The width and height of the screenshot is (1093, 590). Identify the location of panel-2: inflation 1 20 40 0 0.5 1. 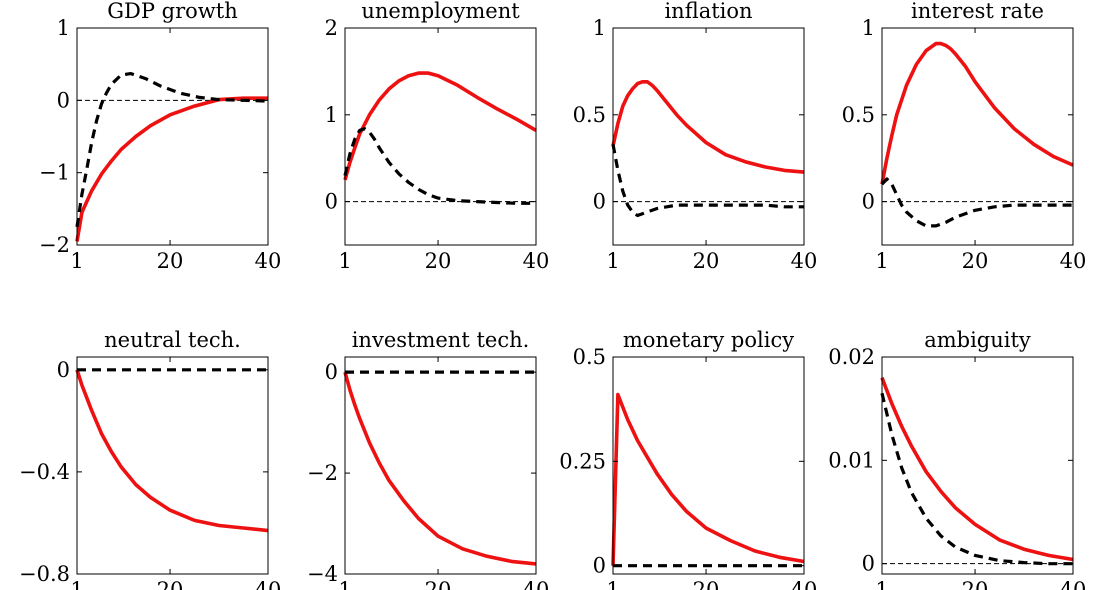
(695, 136).